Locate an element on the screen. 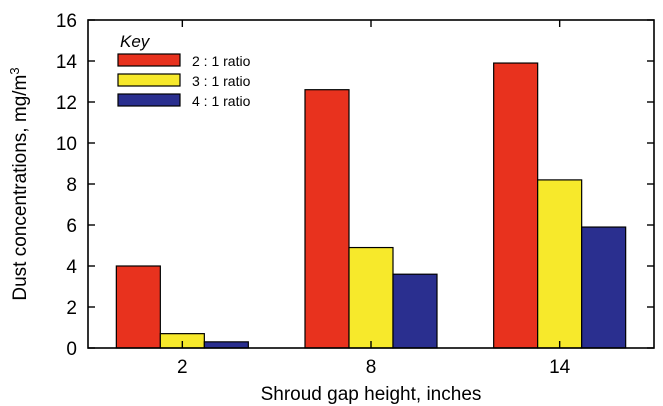 The image size is (663, 406). legend: Key 2 : 1 ratio 3 : 1 ratio 4 : 1 ratio is located at coordinates (184, 70).